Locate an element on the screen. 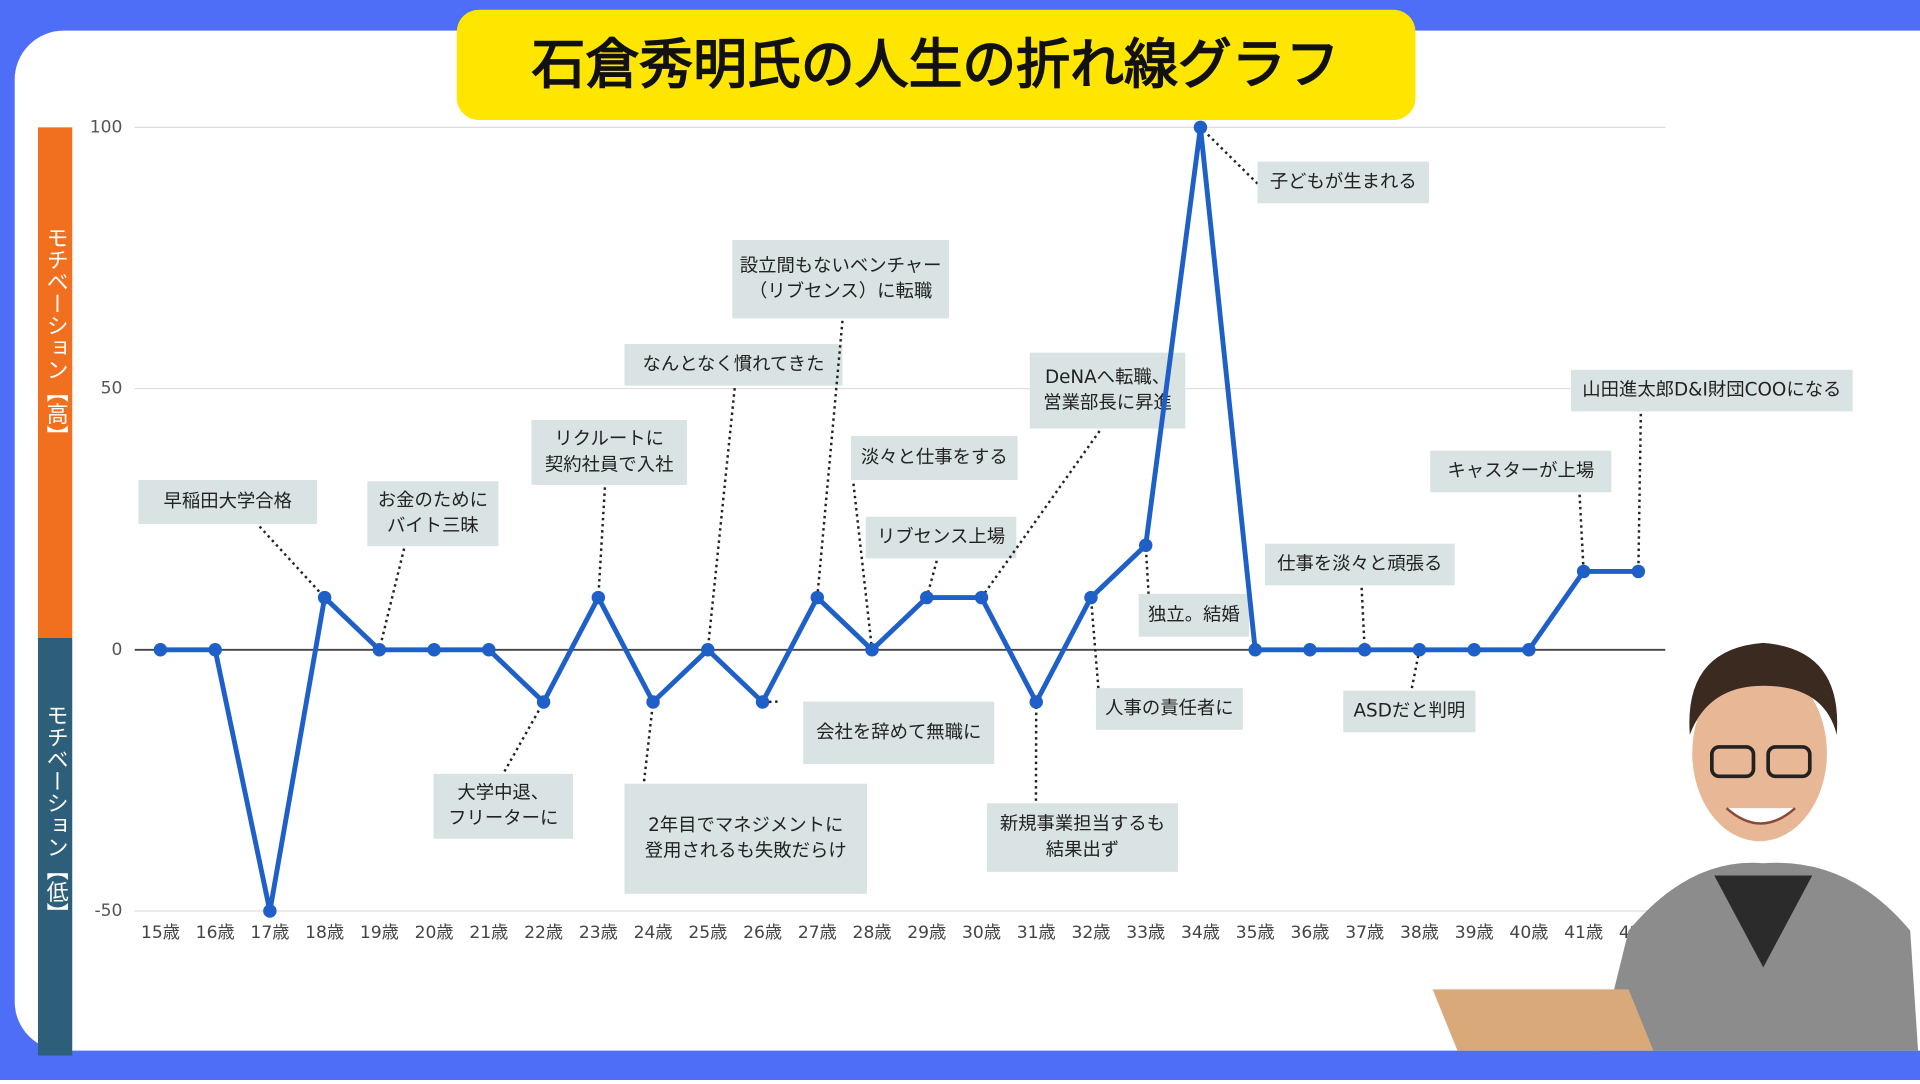 The height and width of the screenshot is (1084, 1920). annotation-text: フリーターに is located at coordinates (503, 818).